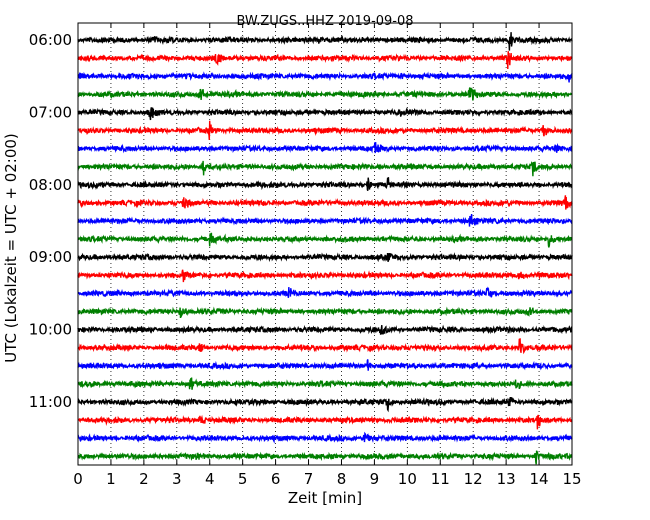  What do you see at coordinates (506, 479) in the screenshot?
I see `x-tick-label: 13` at bounding box center [506, 479].